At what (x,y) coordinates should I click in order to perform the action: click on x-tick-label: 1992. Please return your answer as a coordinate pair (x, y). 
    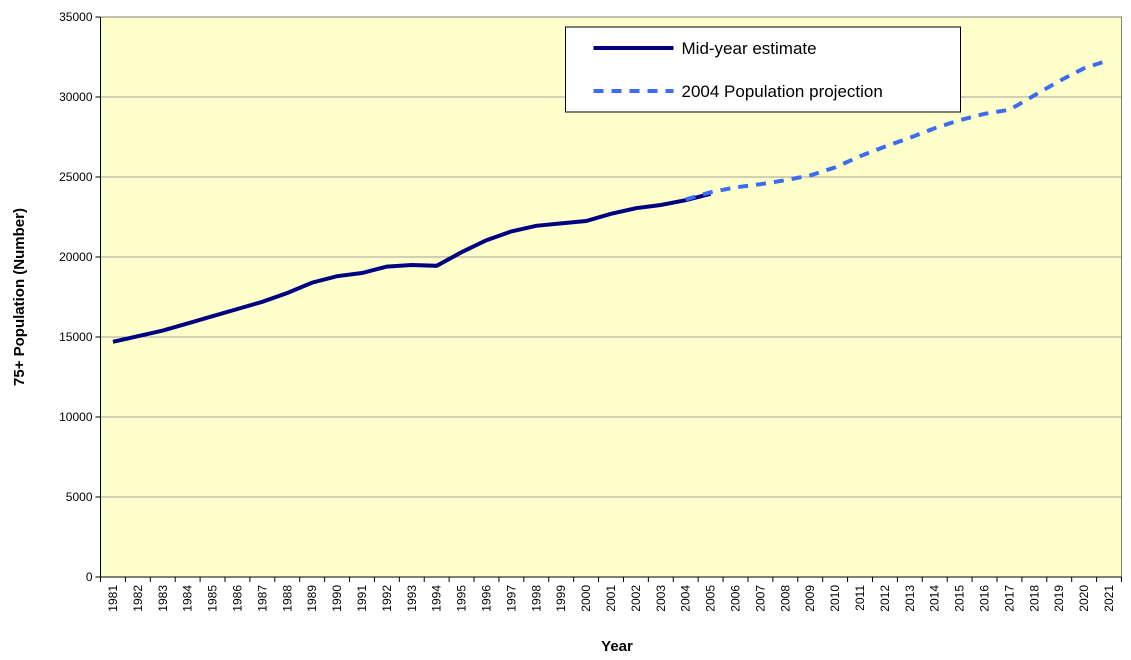
    Looking at the image, I should click on (387, 598).